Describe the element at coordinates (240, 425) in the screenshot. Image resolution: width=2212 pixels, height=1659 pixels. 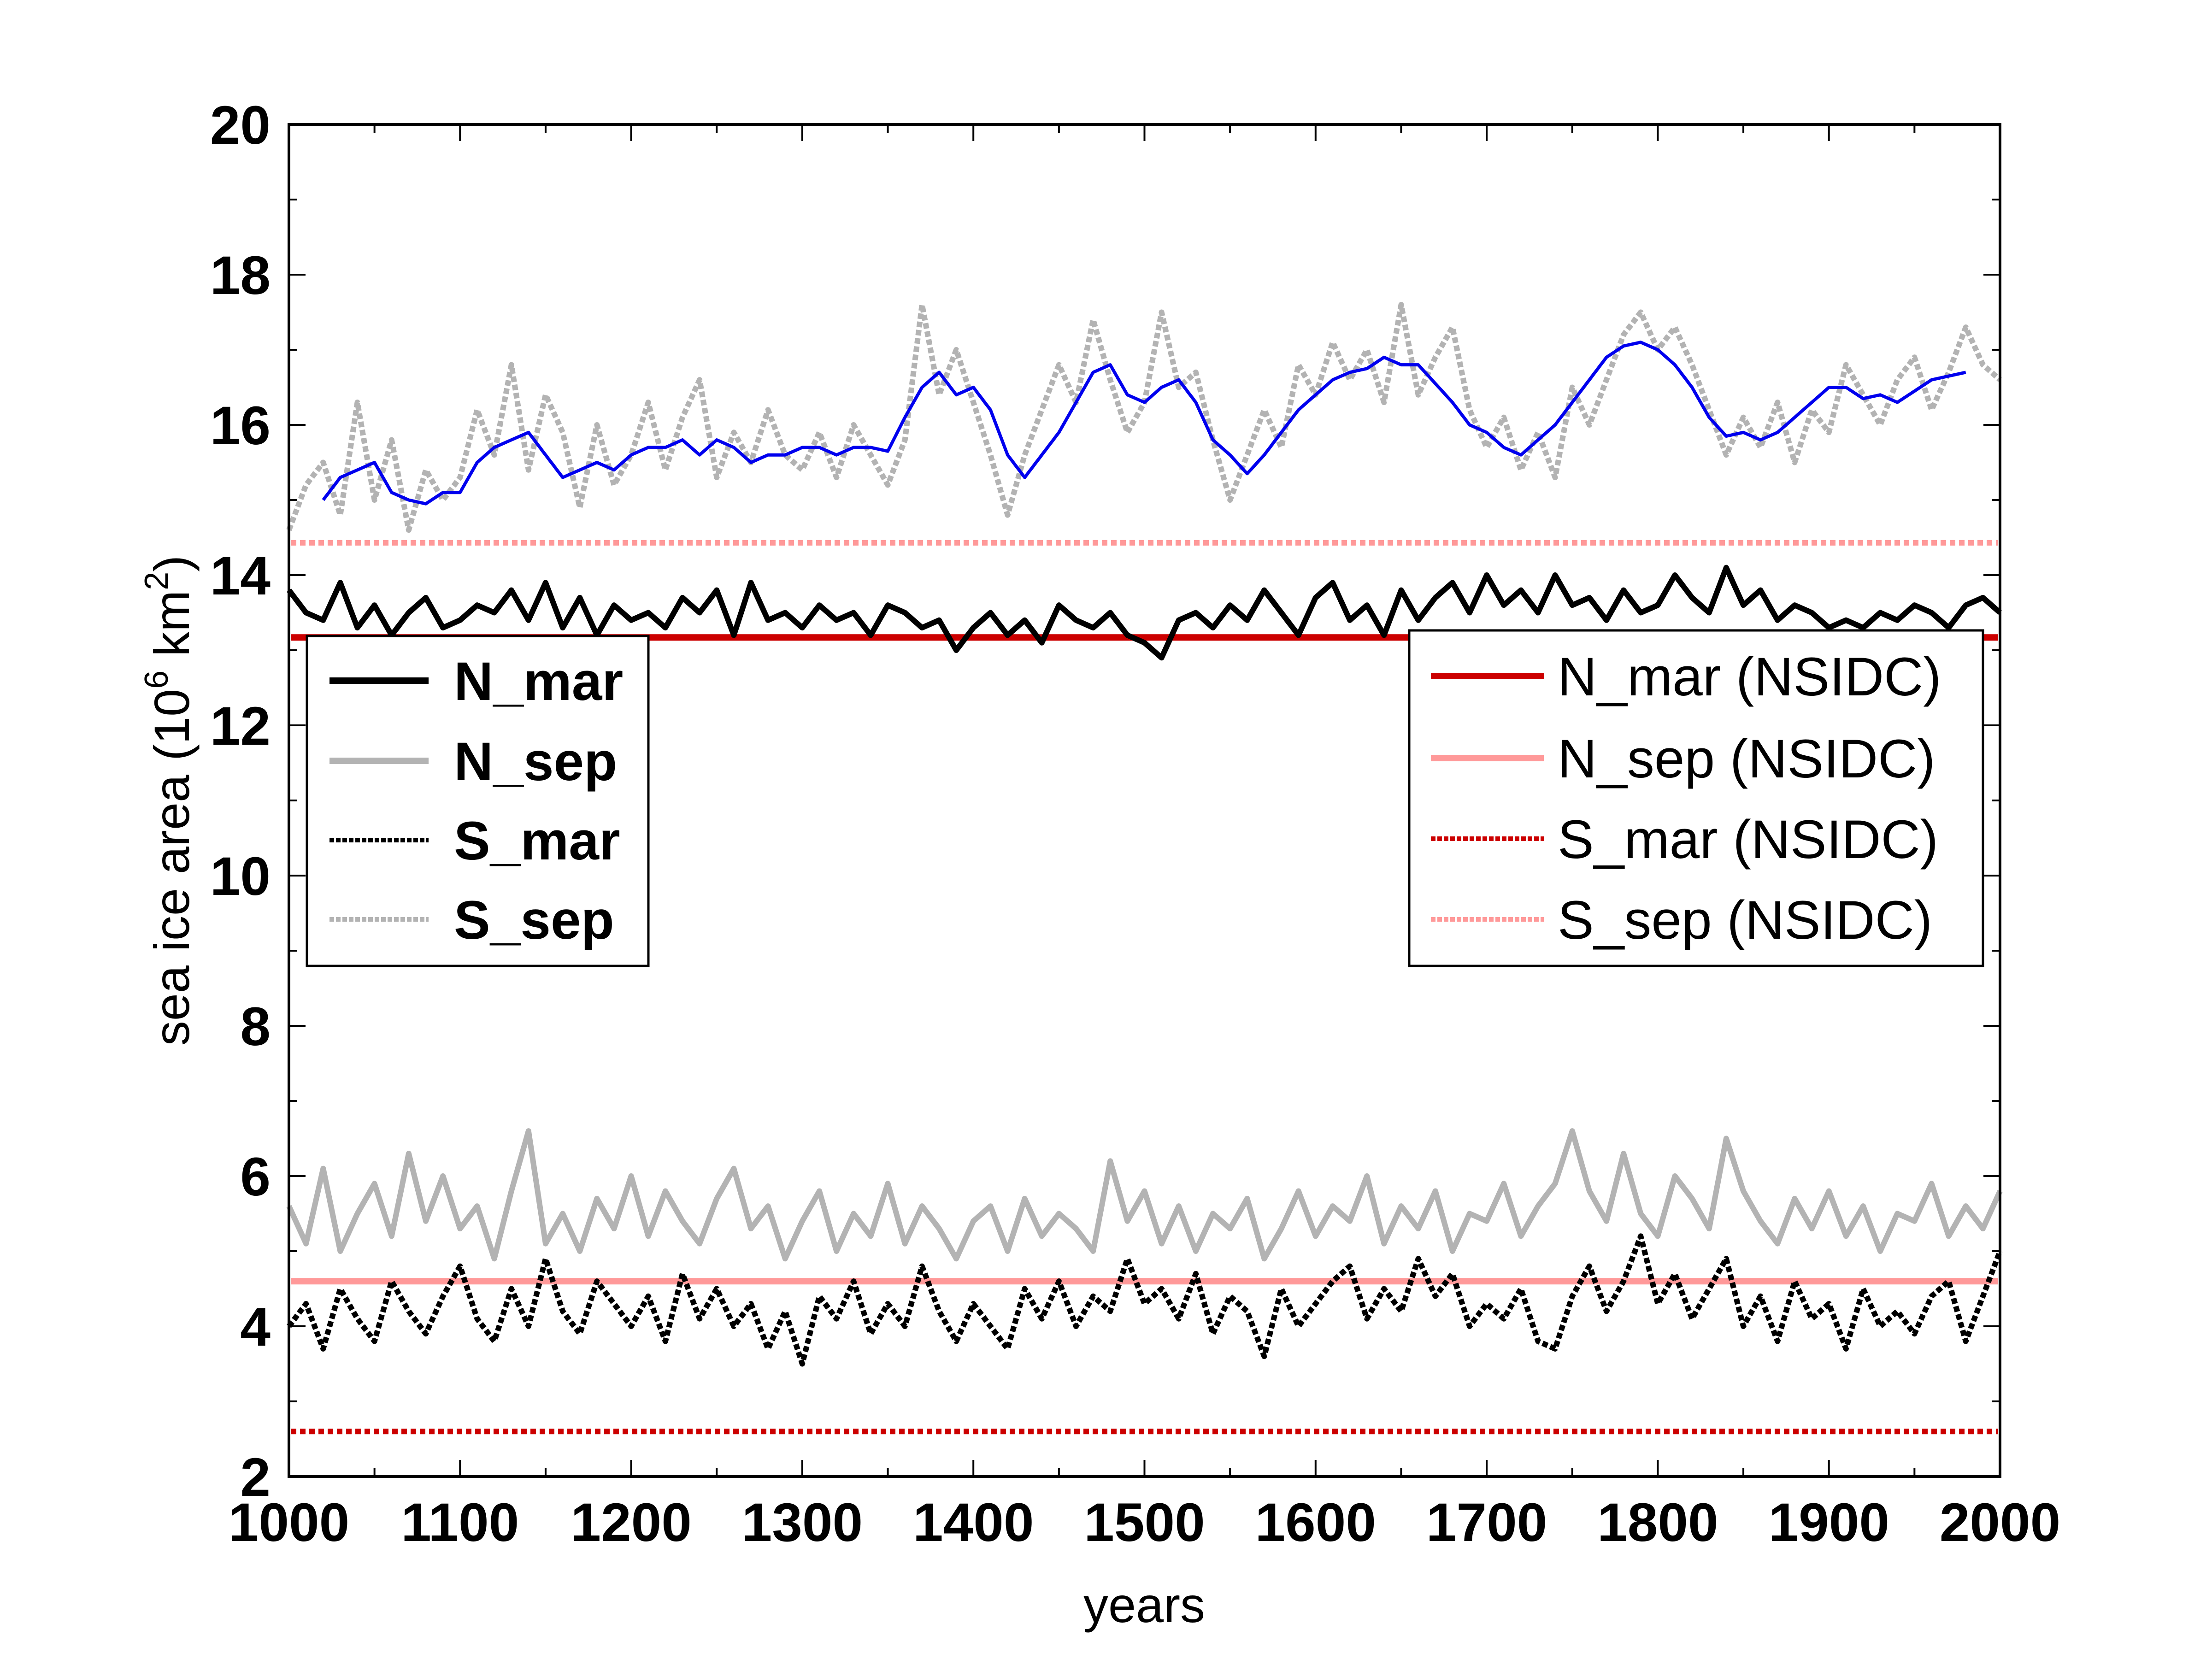
I see `y-tick-label: 16` at that location.